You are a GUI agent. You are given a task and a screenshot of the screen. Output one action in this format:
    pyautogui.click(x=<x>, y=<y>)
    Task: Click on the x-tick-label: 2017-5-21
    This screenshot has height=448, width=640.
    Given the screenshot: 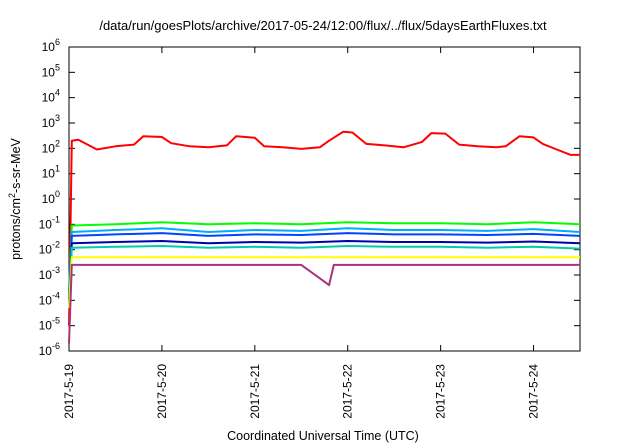 What is the action you would take?
    pyautogui.click(x=255, y=391)
    